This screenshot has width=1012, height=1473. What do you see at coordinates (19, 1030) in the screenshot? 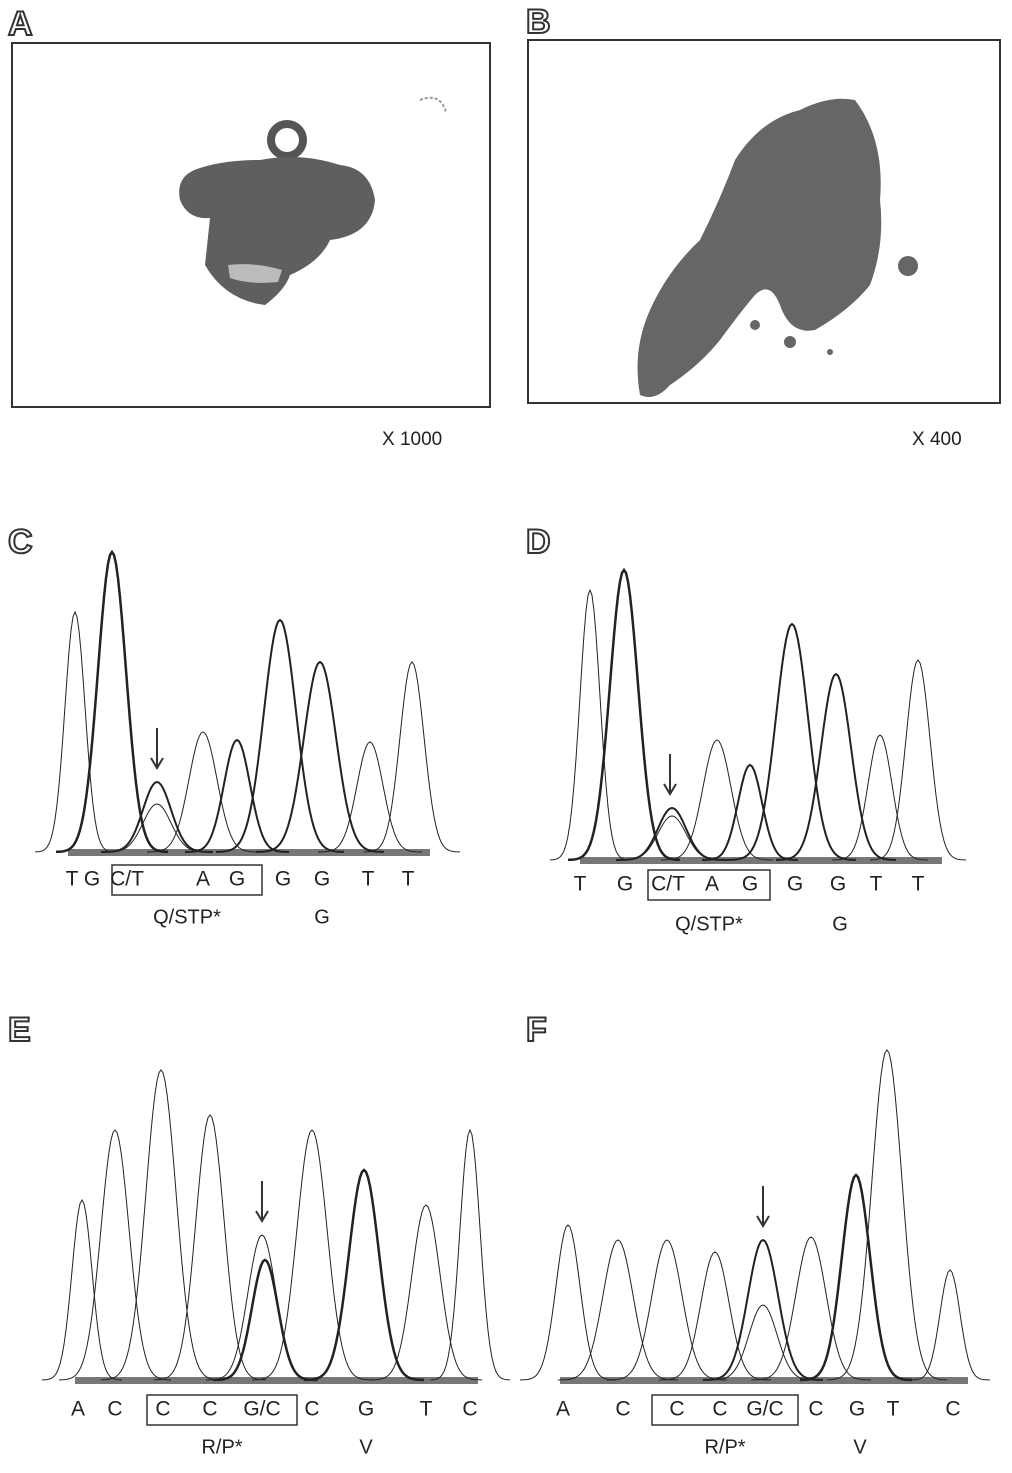
I see `panel-label: E` at bounding box center [19, 1030].